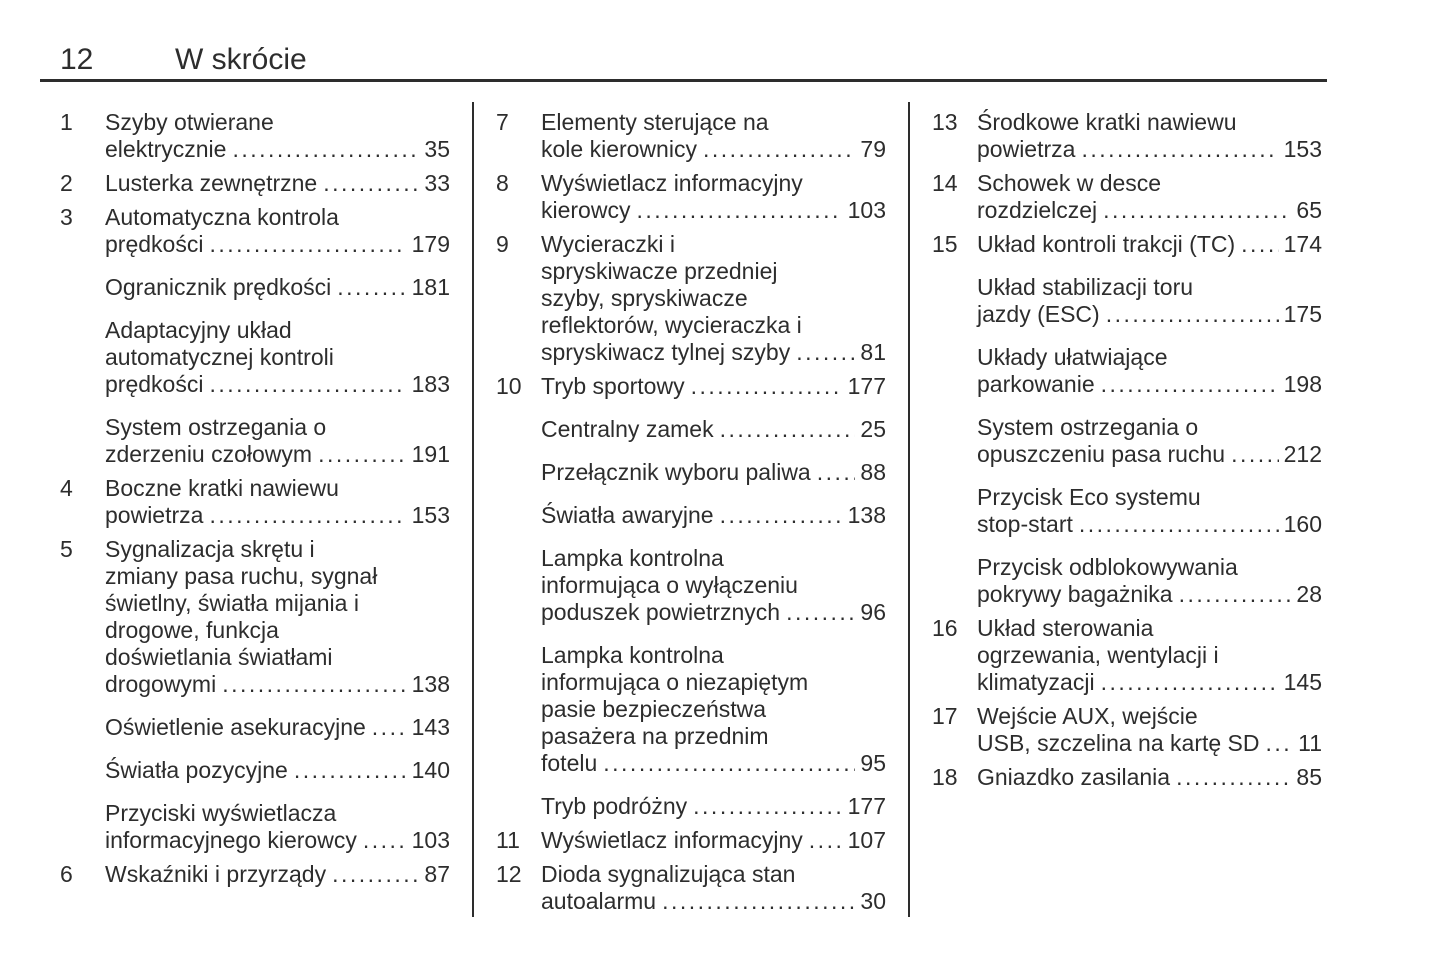 The width and height of the screenshot is (1445, 965). I want to click on entry-line: opuszczeniu pasa ruchu 212, so click(1149, 454).